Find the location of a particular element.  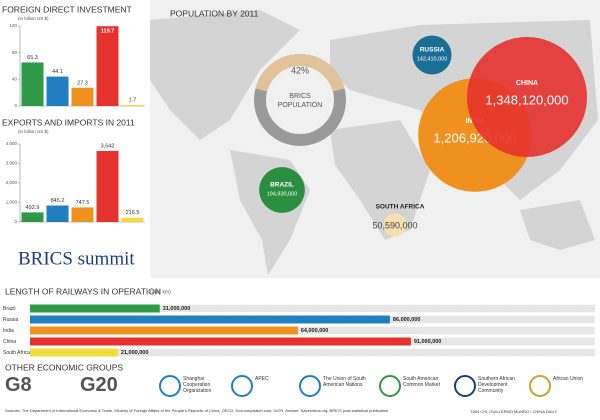

category-label: Russia is located at coordinates (11, 320).